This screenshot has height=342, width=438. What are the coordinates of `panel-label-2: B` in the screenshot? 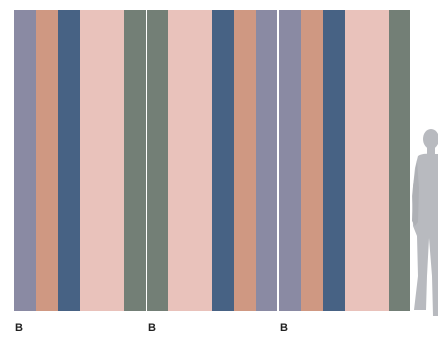 It's located at (152, 328).